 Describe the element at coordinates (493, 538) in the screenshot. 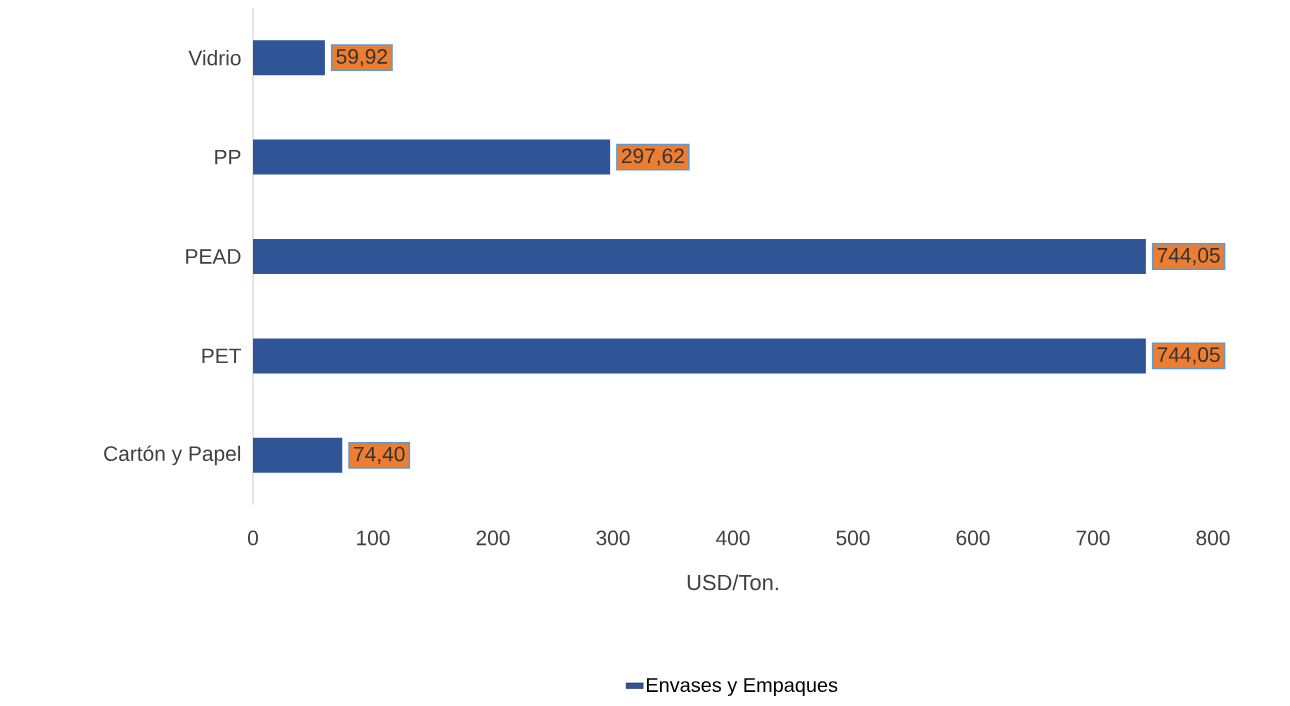

I see `x-tick-label: 200` at that location.